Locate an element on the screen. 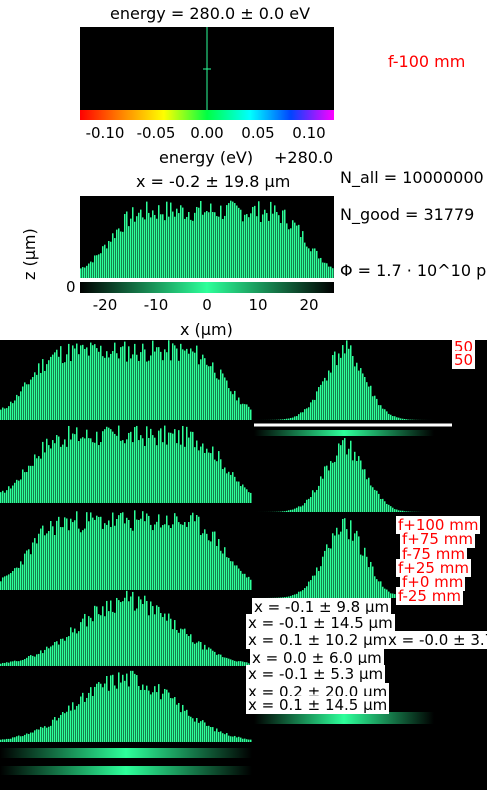 The image size is (487, 790). z-axis-label: z (μm) is located at coordinates (29, 254).